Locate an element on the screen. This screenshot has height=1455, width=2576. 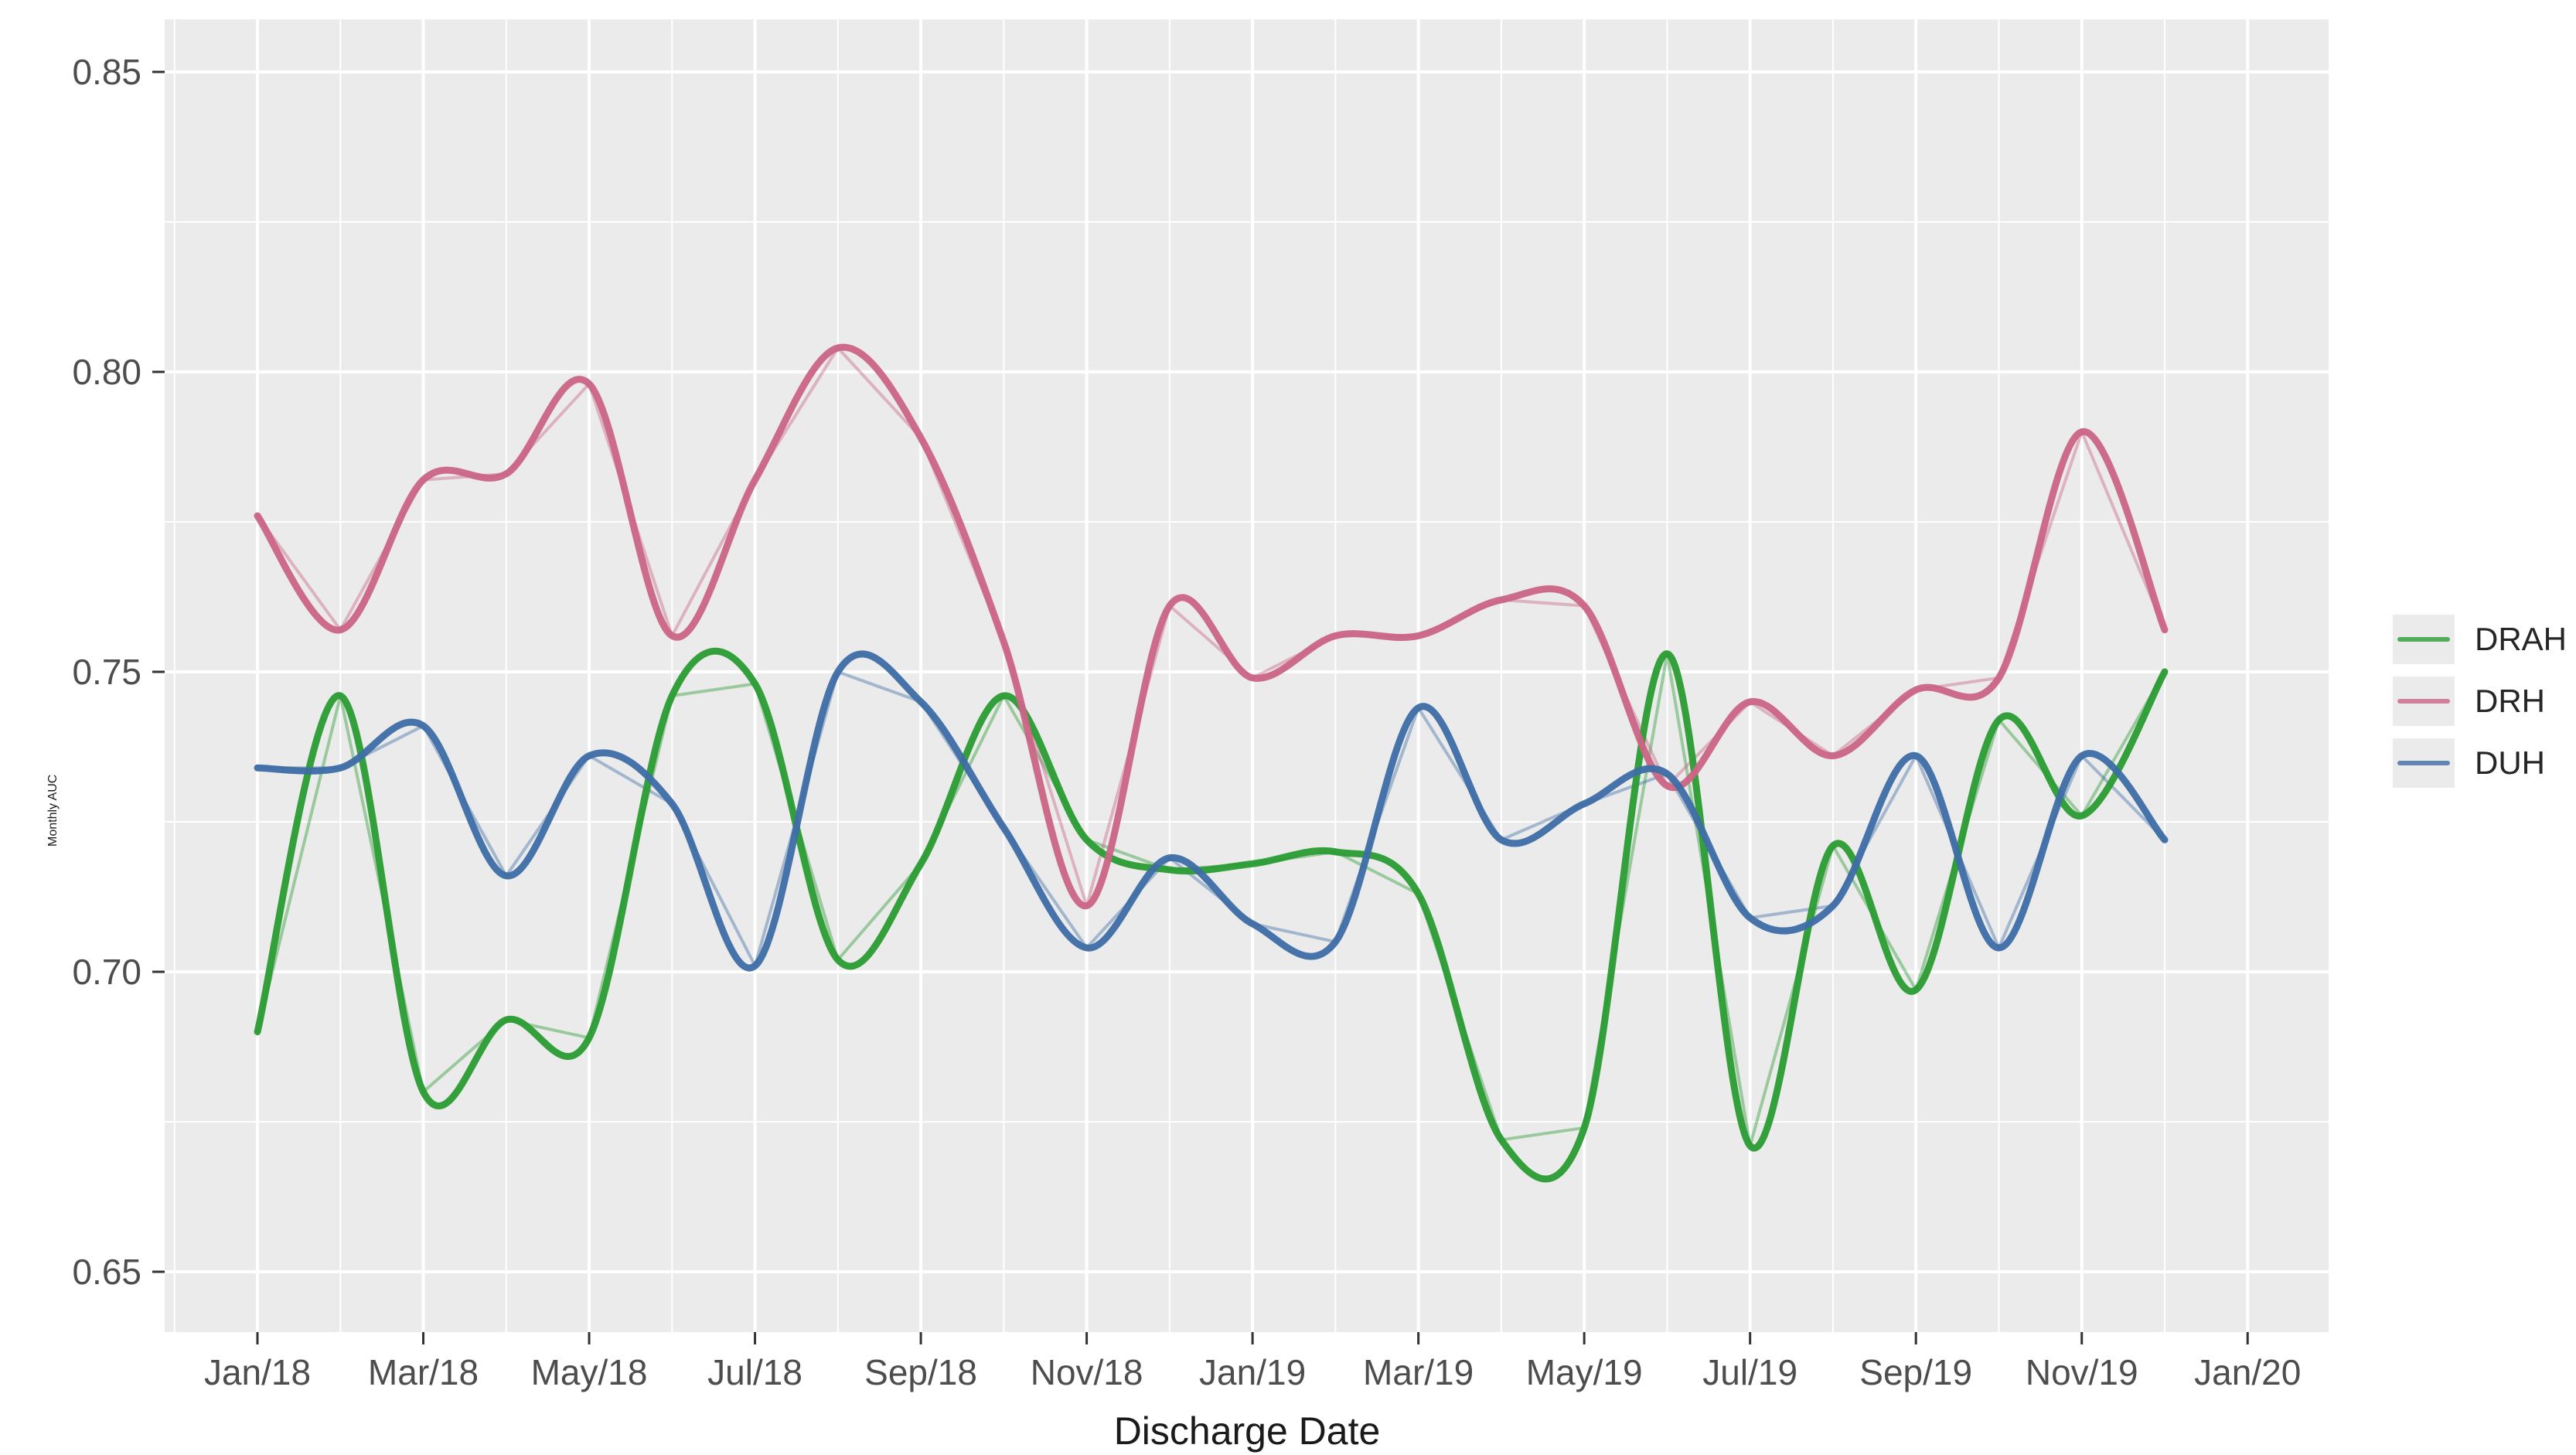
y-tick-label: 0.85 is located at coordinates (106, 72).